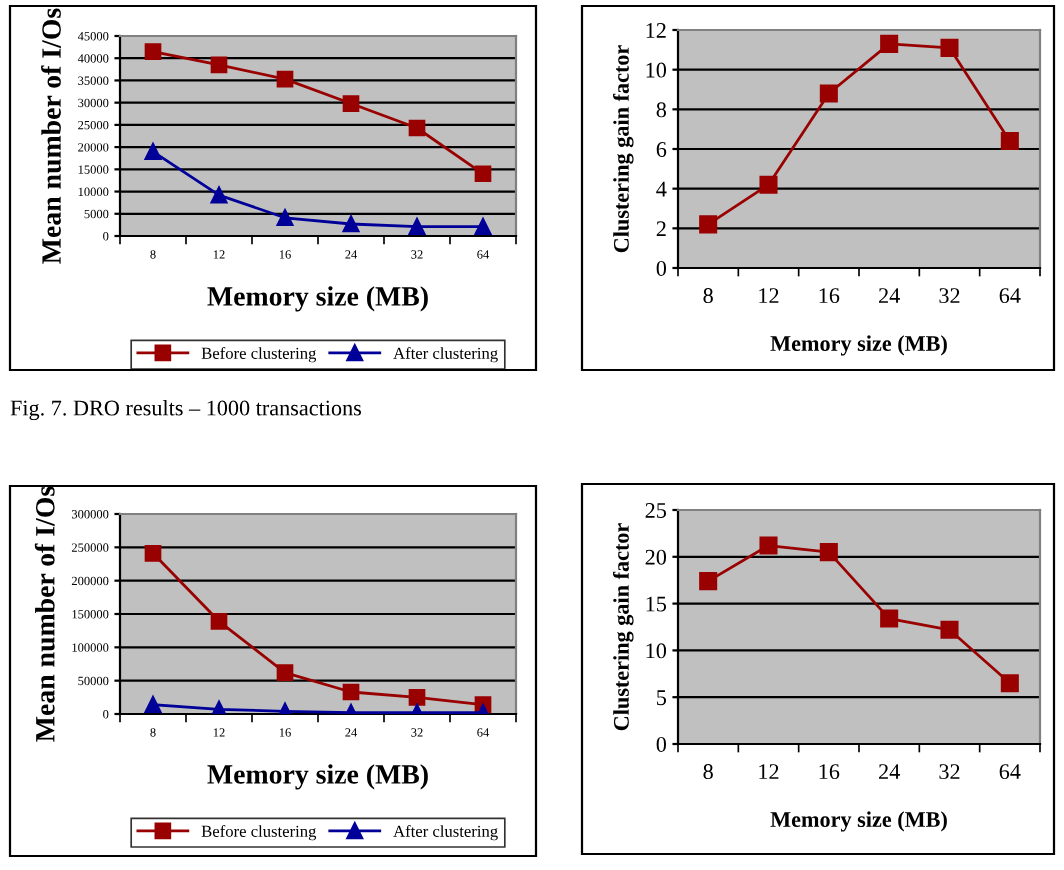 The width and height of the screenshot is (1064, 870). What do you see at coordinates (186, 410) in the screenshot?
I see `caption: Fig. 7. DRO results – 1000 transactions` at bounding box center [186, 410].